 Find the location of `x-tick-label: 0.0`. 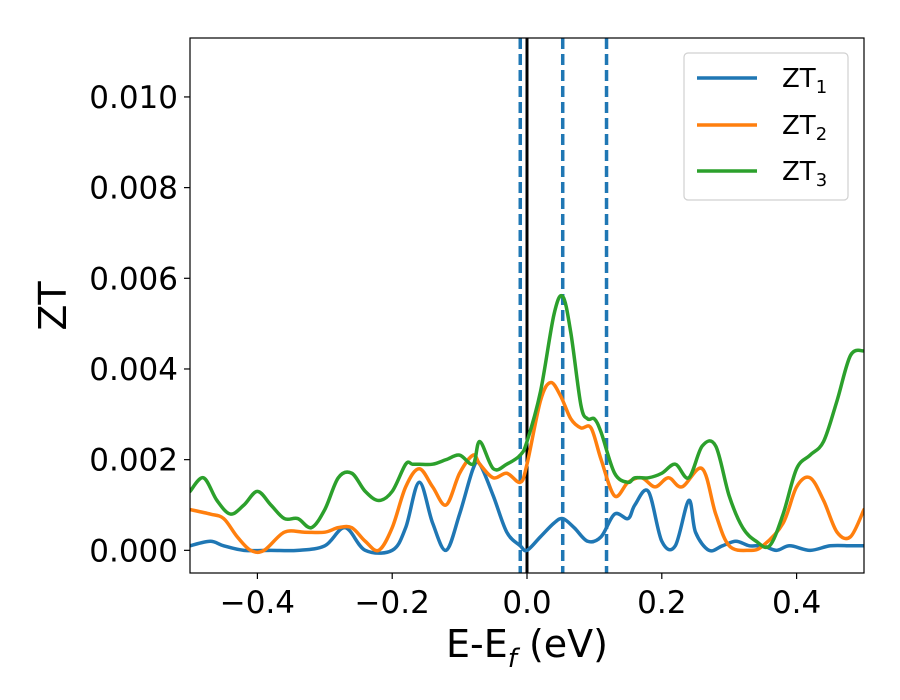

x-tick-label: 0.0 is located at coordinates (526, 603).